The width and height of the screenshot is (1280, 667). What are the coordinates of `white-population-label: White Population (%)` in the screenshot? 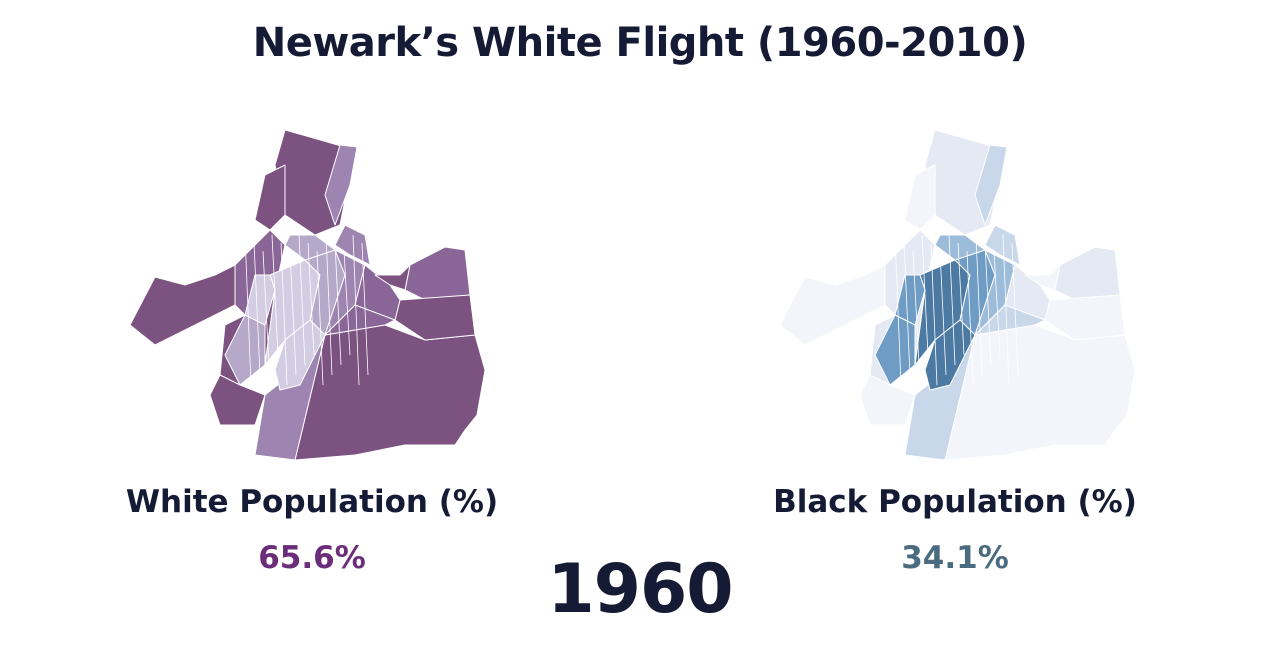 It's located at (312, 502).